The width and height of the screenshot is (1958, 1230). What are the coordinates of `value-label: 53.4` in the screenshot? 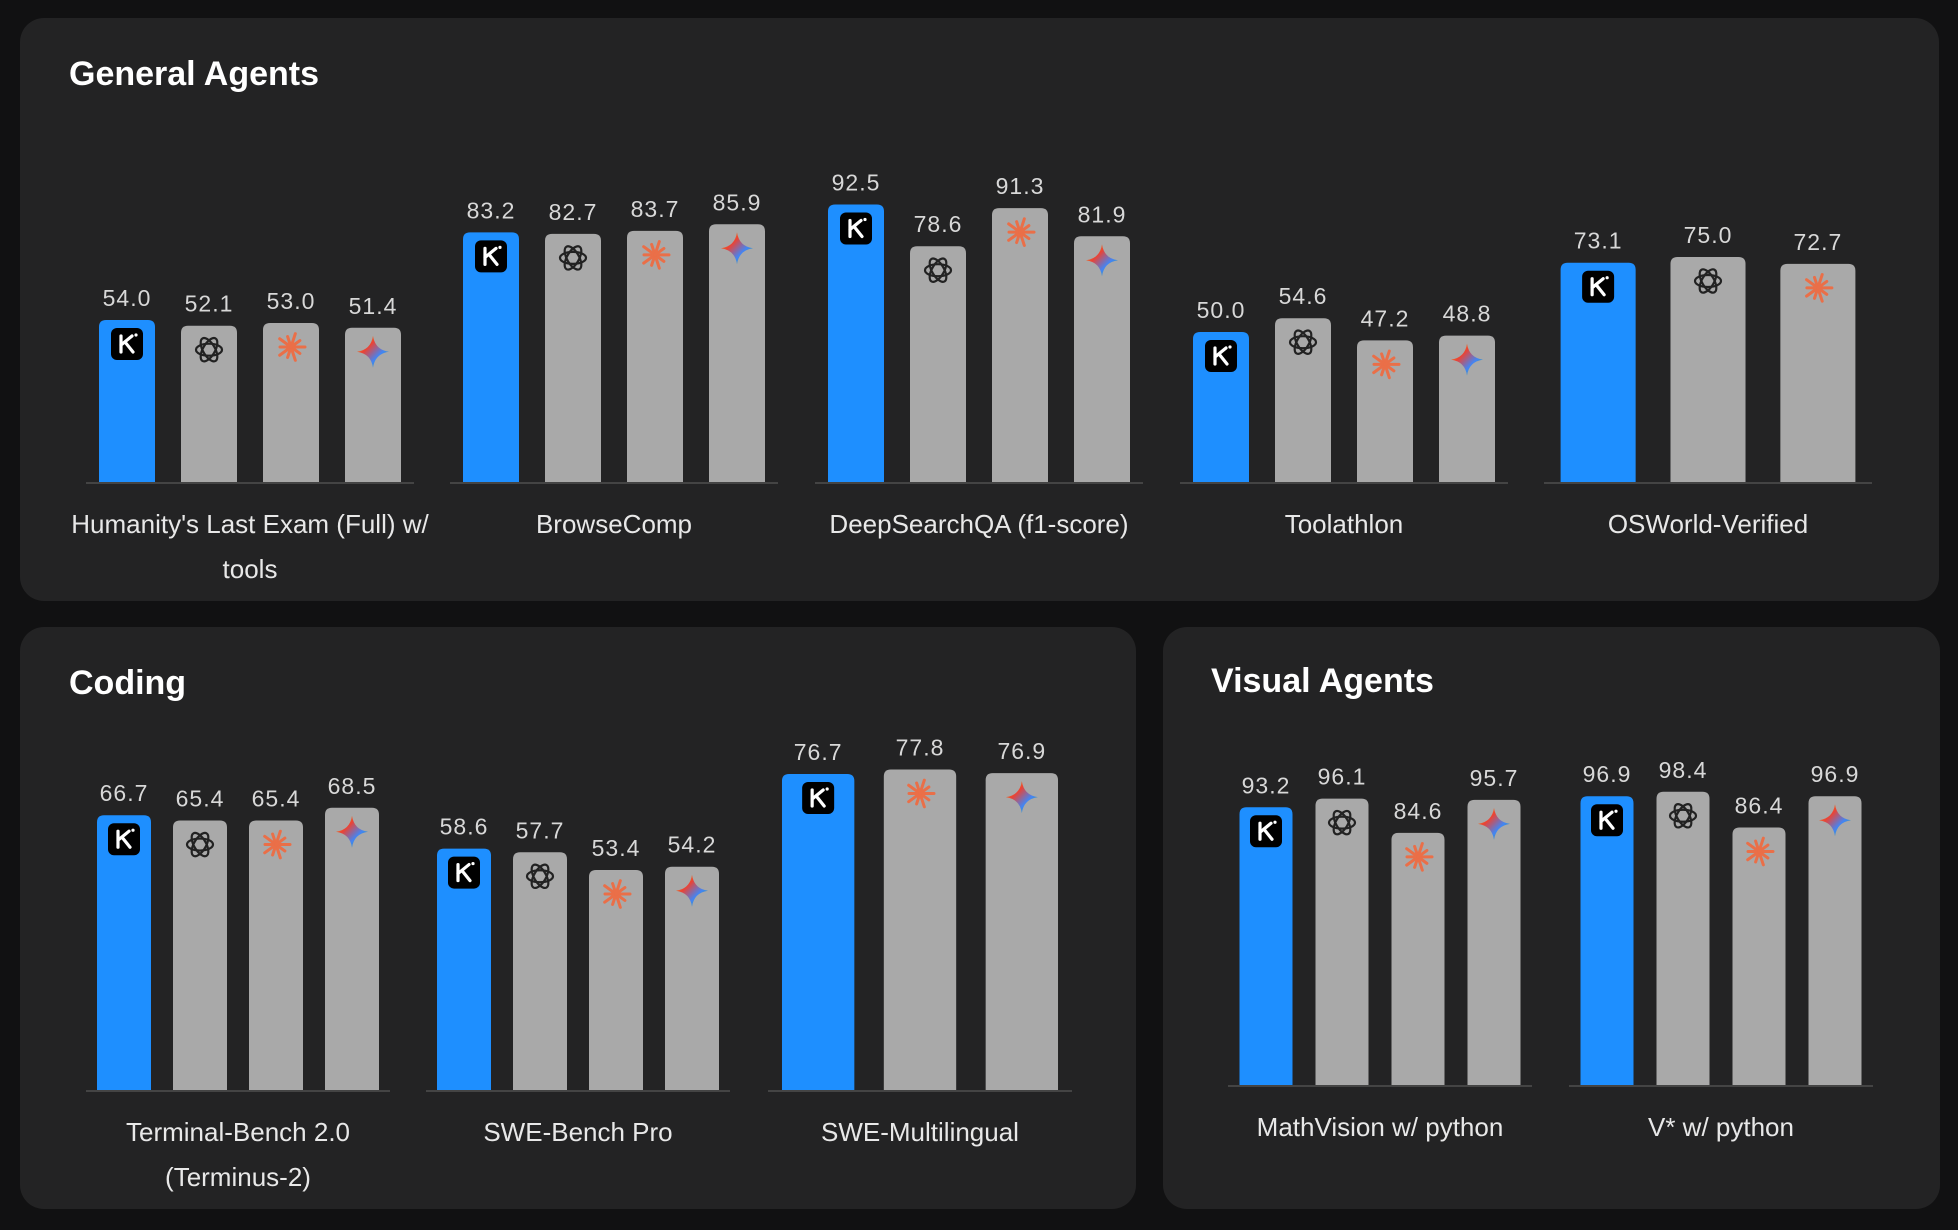 It's located at (616, 848).